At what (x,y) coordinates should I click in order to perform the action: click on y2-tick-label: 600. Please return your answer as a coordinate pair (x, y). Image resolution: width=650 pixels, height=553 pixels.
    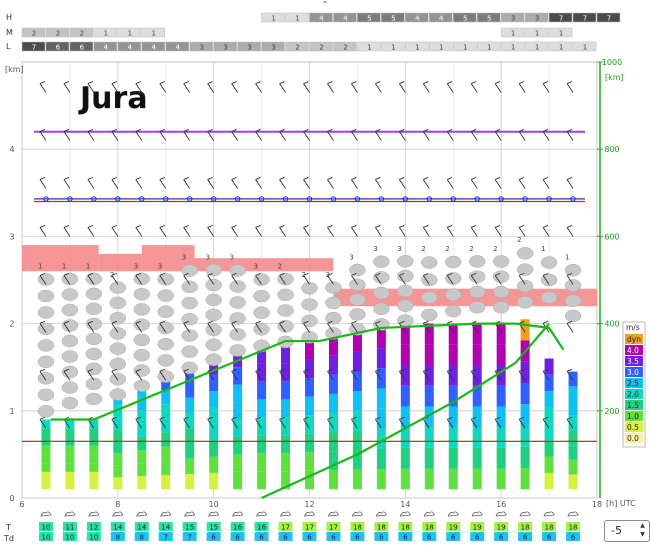
    Looking at the image, I should click on (611, 236).